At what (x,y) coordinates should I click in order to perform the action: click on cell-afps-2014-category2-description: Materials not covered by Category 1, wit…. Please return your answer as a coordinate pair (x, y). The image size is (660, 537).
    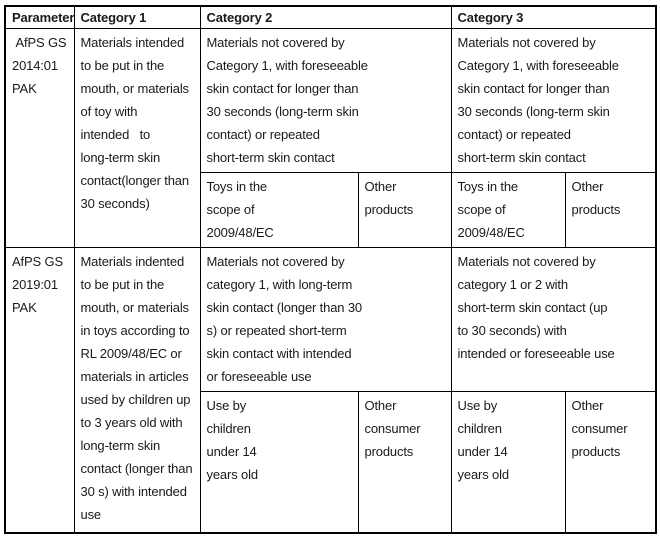
    Looking at the image, I should click on (325, 100).